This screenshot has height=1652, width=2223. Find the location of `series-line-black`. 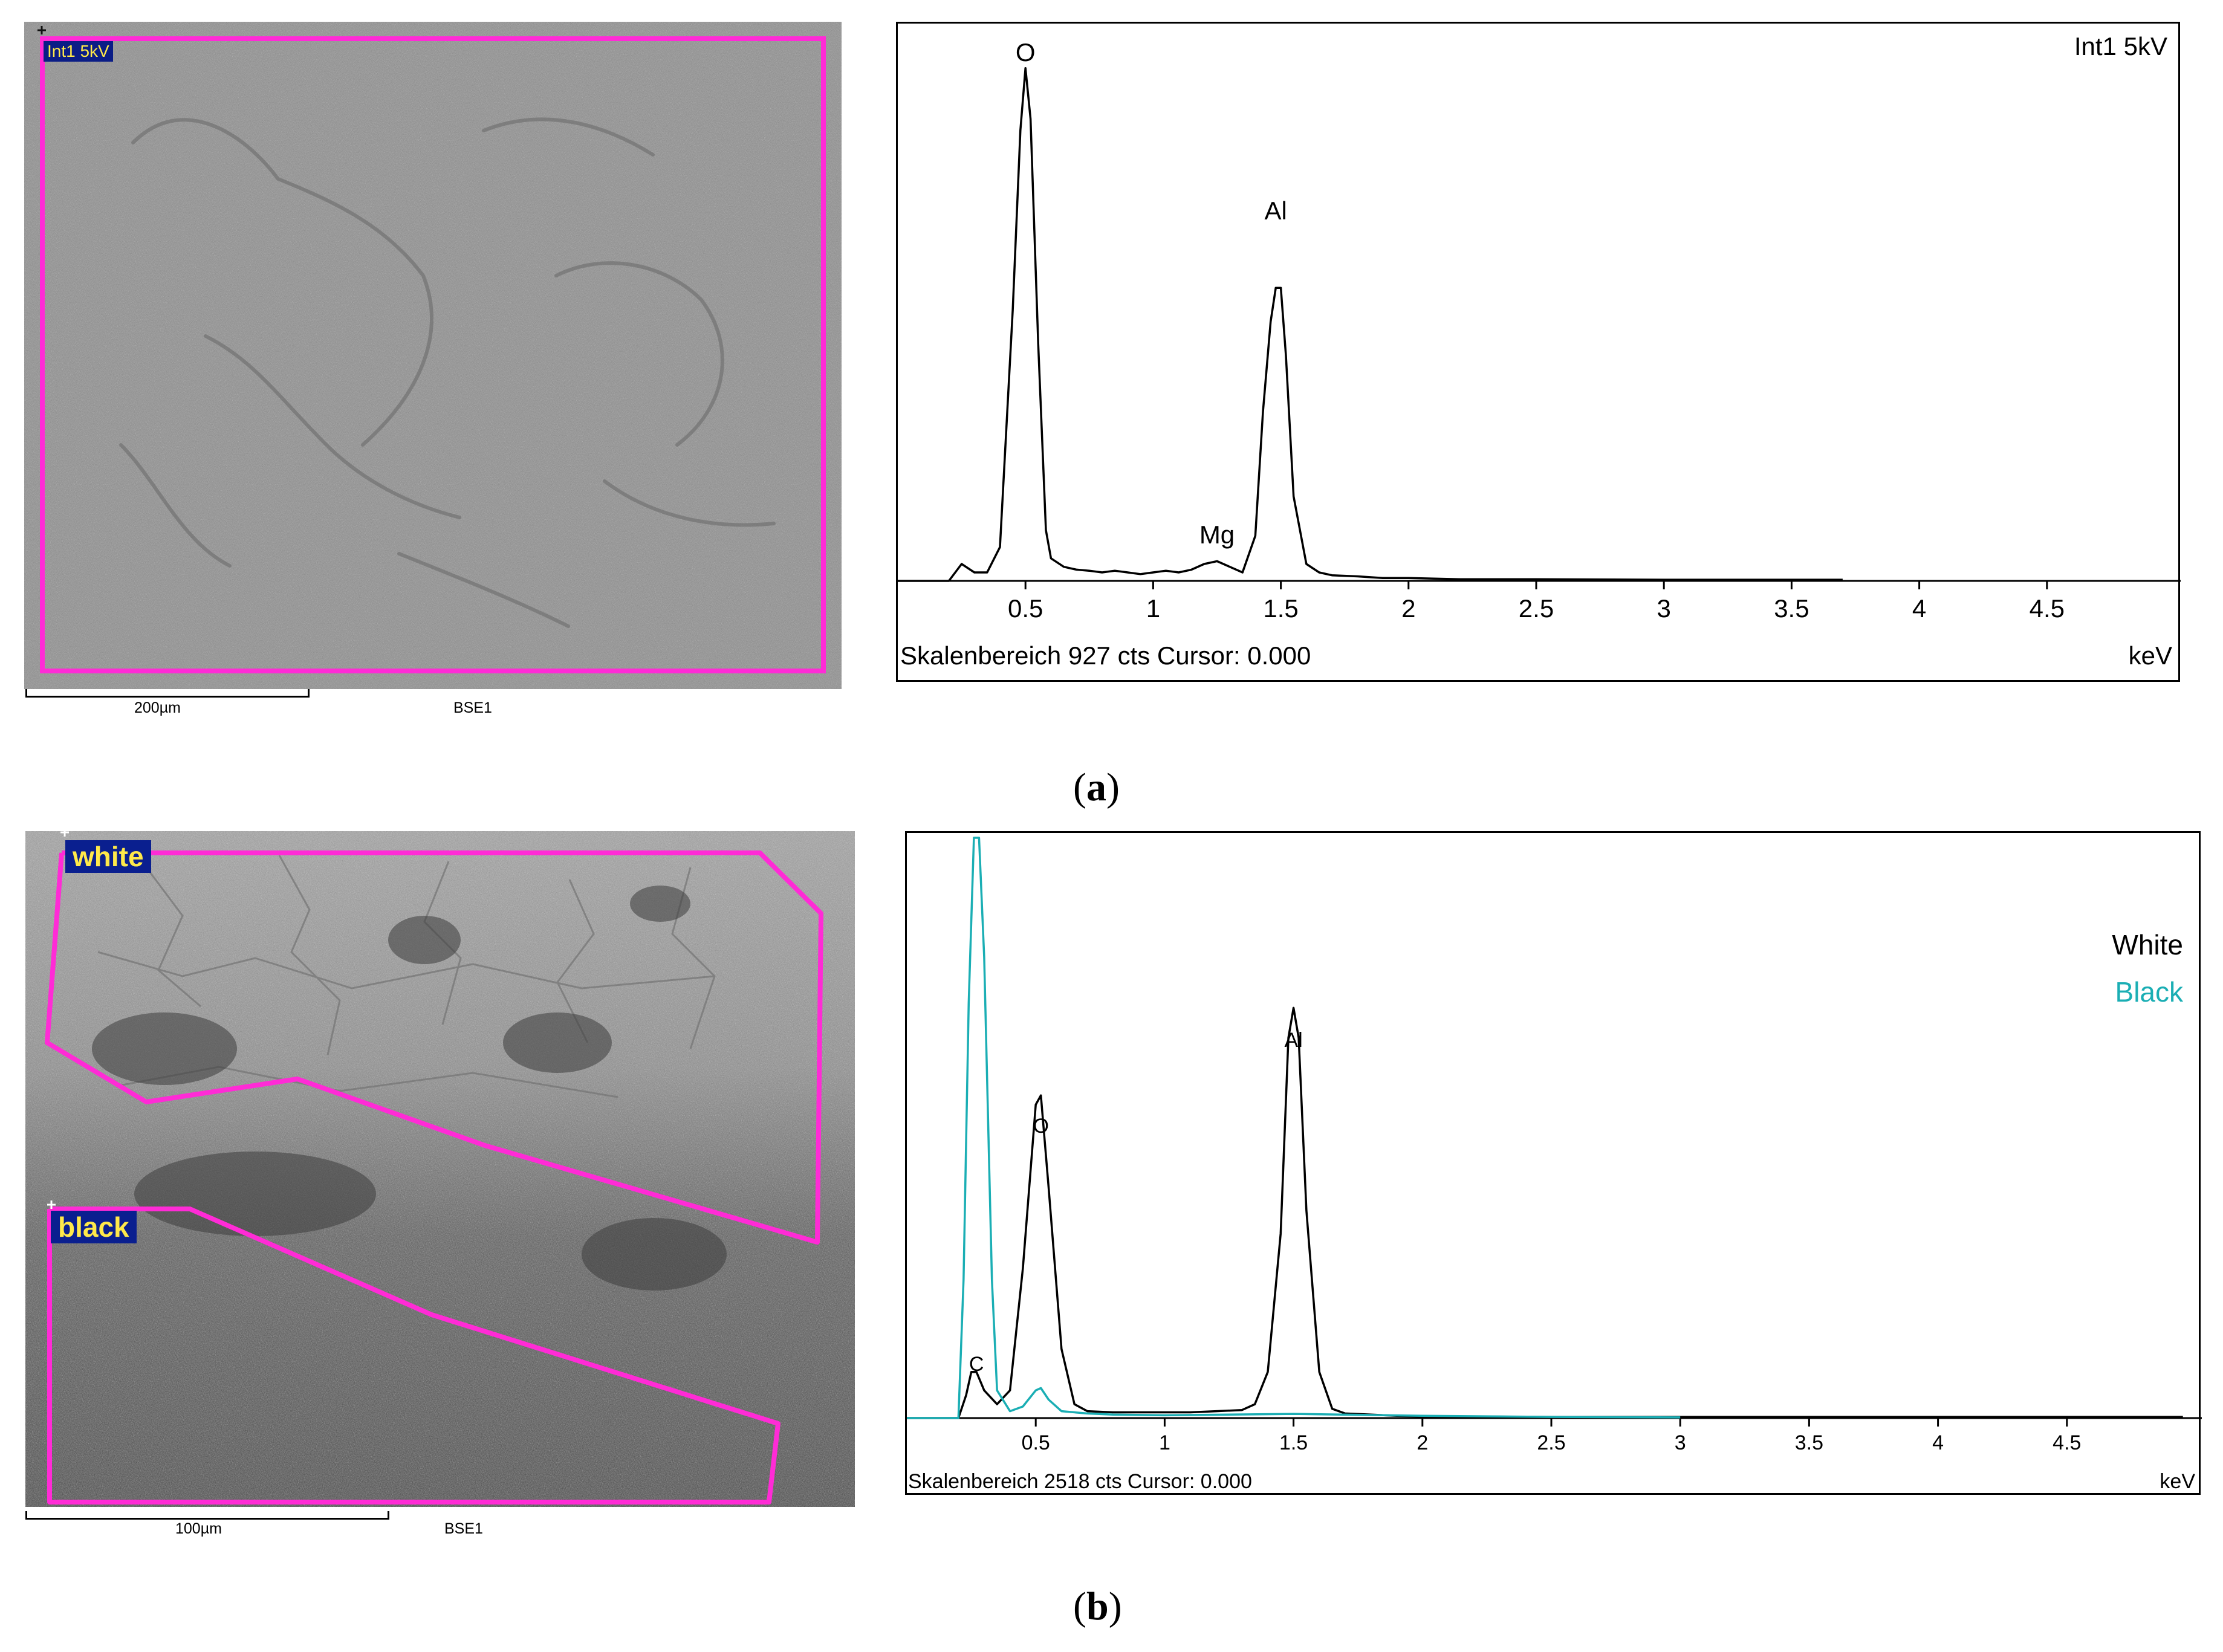

series-line-black is located at coordinates (1294, 1128).